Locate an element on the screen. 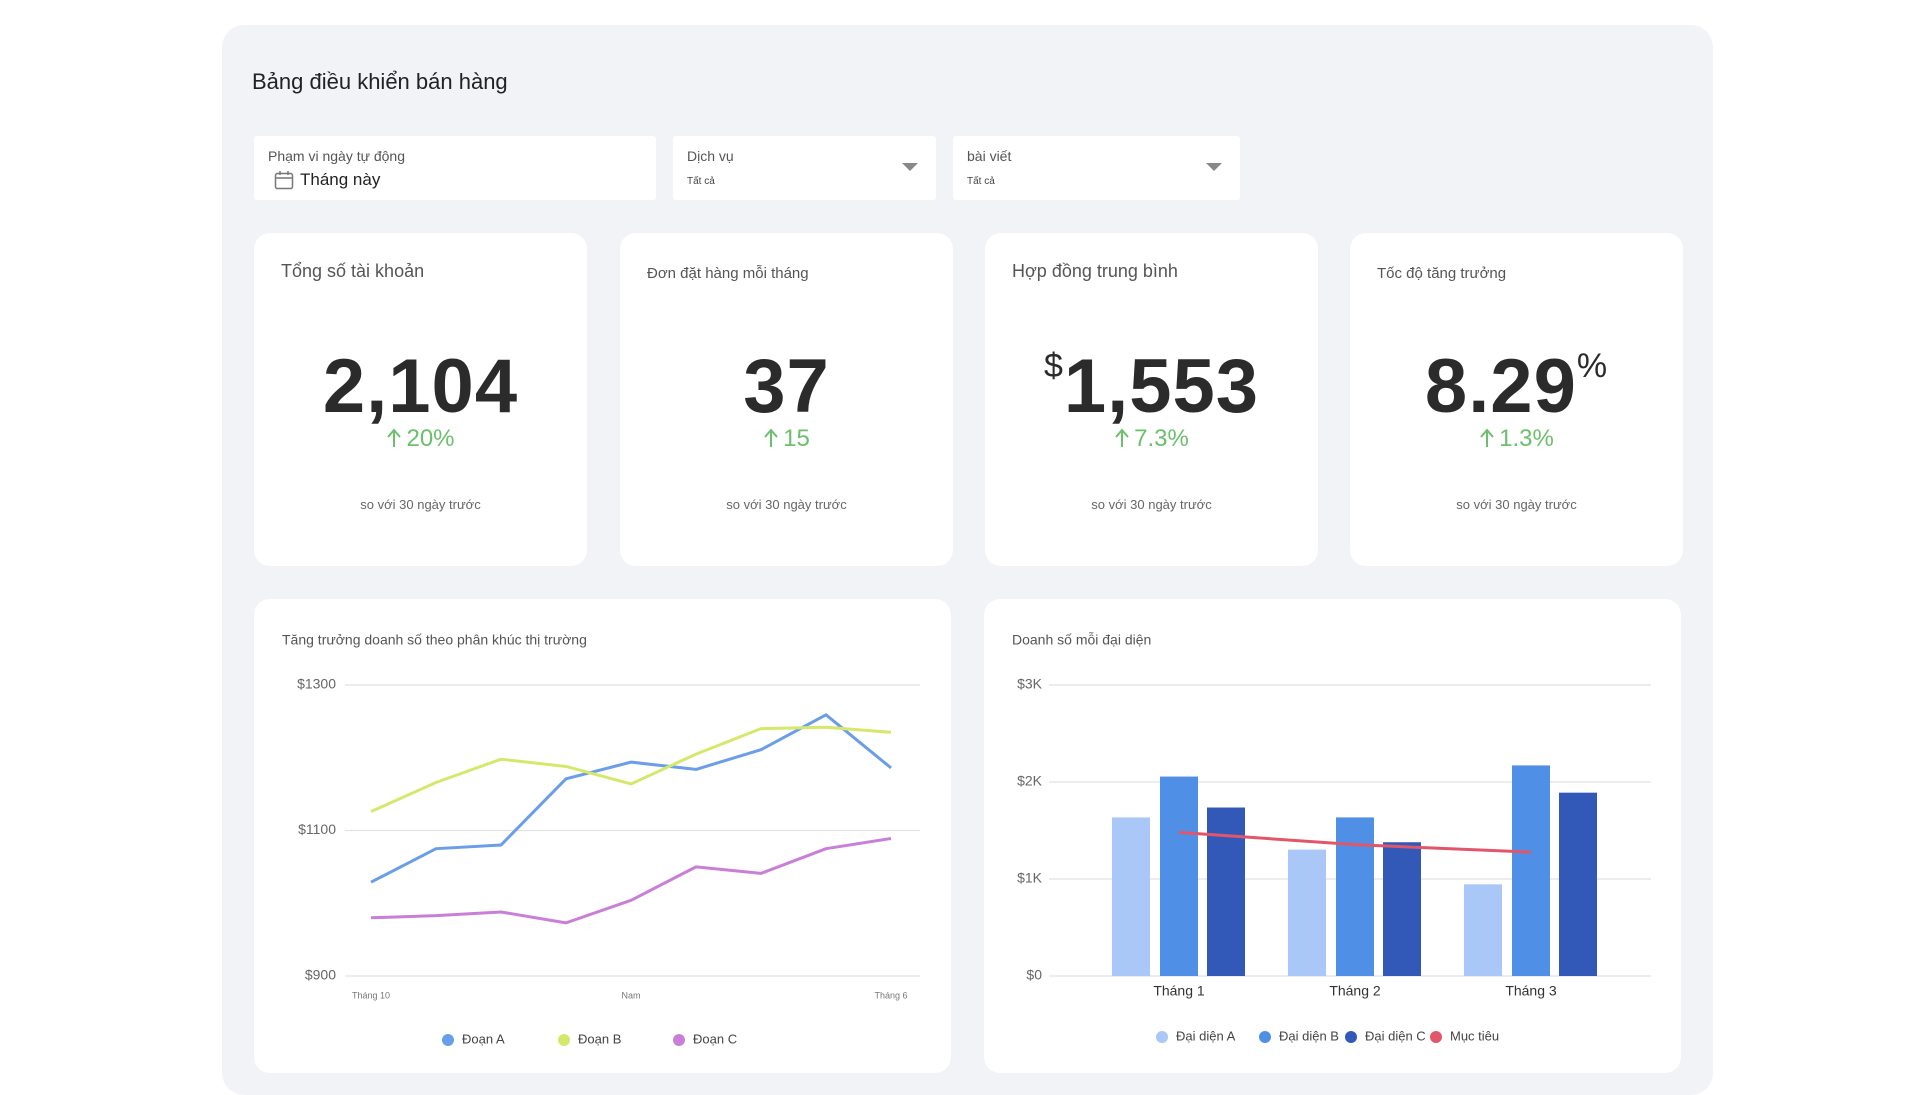 The height and width of the screenshot is (1095, 1920). filter-label: bài viết is located at coordinates (989, 156).